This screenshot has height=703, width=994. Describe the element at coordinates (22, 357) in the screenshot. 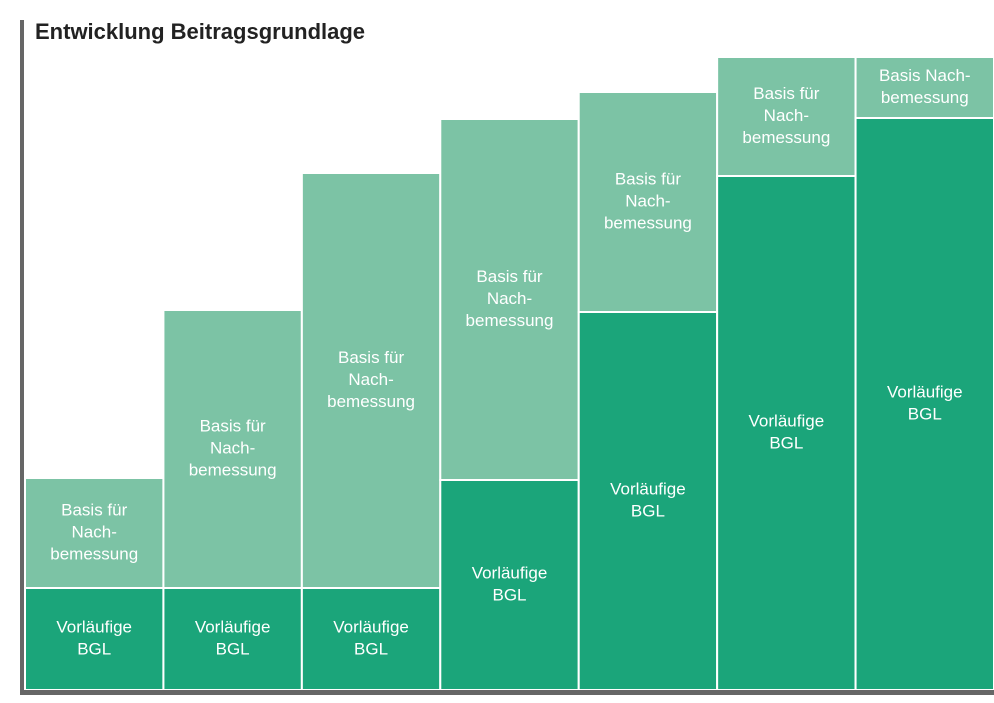

I see `left-border` at that location.